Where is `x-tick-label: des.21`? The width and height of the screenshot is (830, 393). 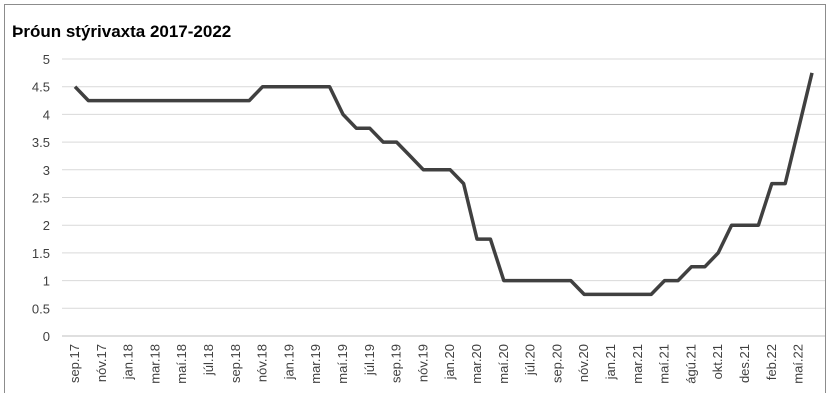
x-tick-label: des.21 is located at coordinates (744, 363).